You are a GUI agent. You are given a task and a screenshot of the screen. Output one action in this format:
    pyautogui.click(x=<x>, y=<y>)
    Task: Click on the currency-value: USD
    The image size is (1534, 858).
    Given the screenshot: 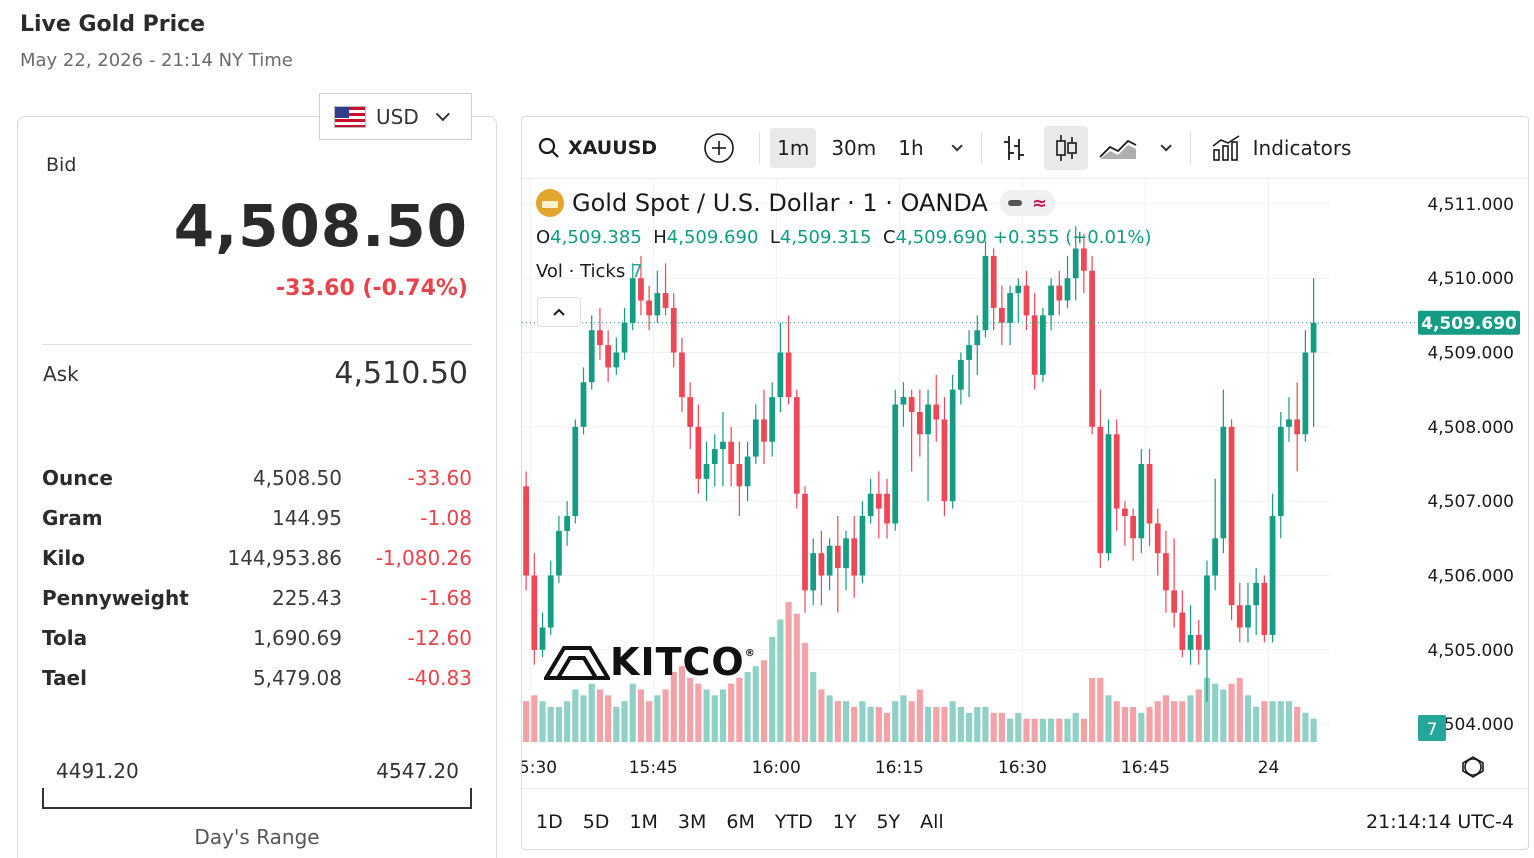 What is the action you would take?
    pyautogui.click(x=397, y=116)
    